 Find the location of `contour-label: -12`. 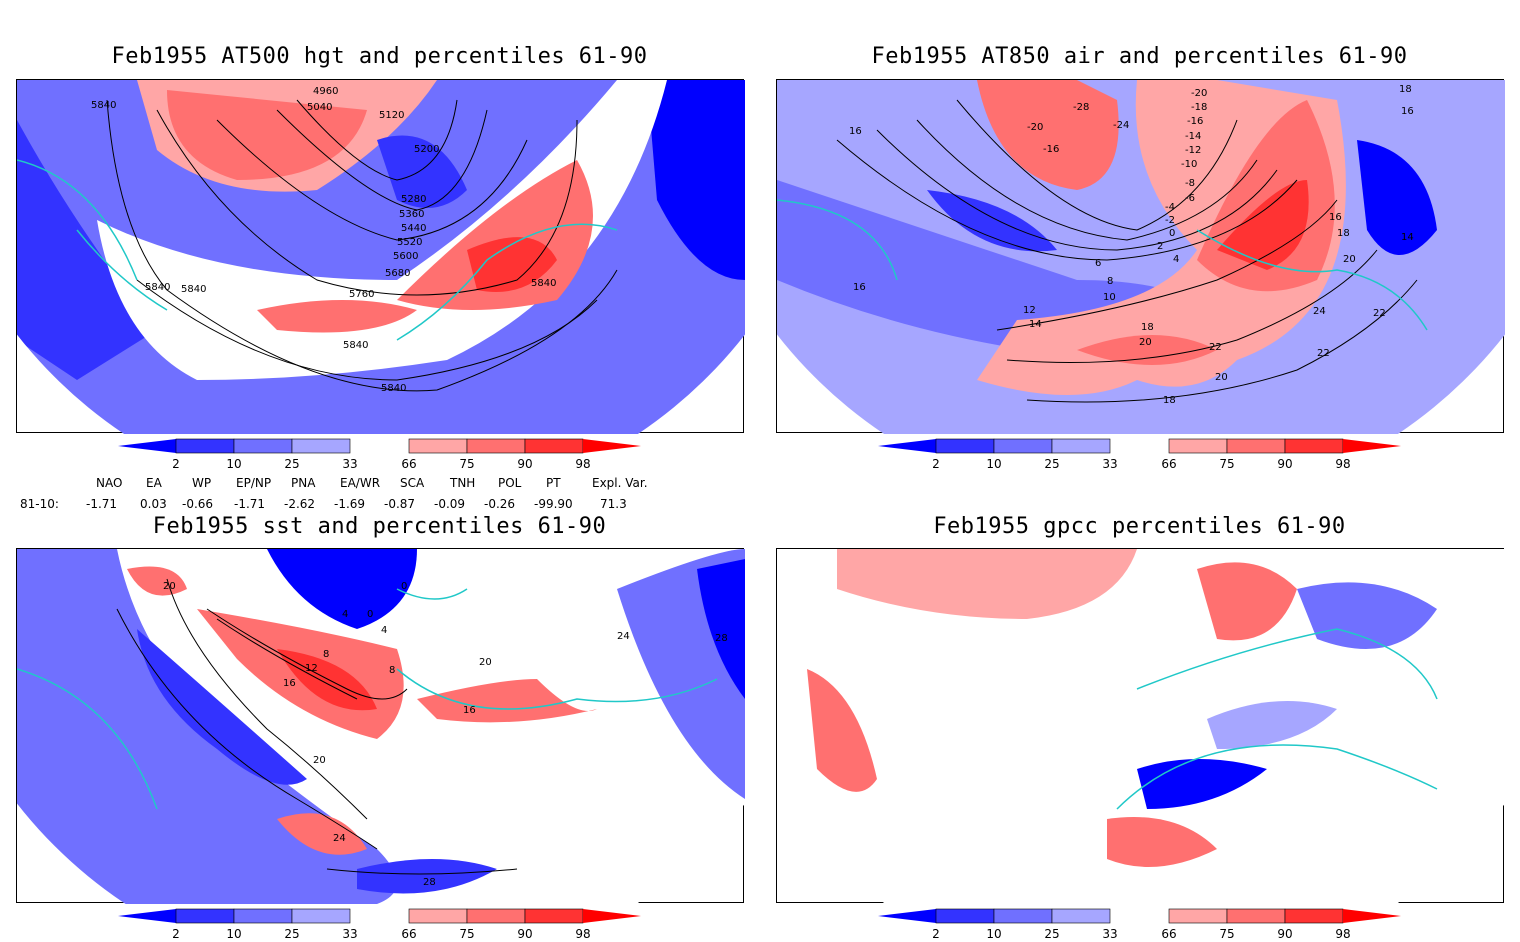

contour-label: -12 is located at coordinates (1193, 150).